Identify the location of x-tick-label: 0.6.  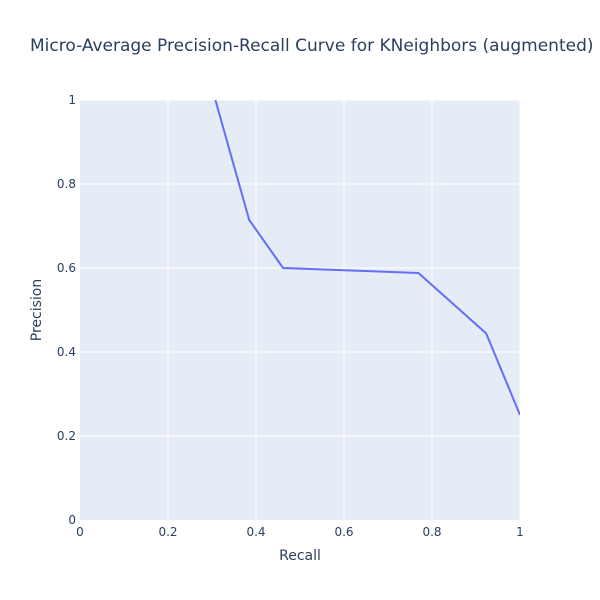
(343, 532).